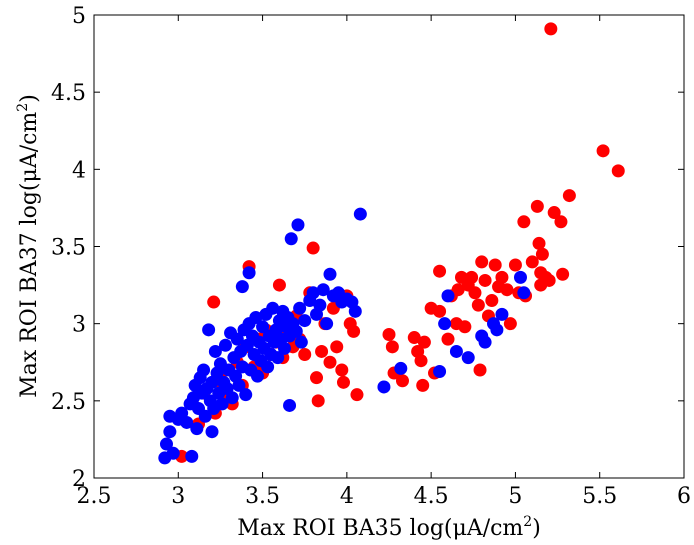 The height and width of the screenshot is (545, 694). What do you see at coordinates (79, 479) in the screenshot?
I see `y-tick-label: 2` at bounding box center [79, 479].